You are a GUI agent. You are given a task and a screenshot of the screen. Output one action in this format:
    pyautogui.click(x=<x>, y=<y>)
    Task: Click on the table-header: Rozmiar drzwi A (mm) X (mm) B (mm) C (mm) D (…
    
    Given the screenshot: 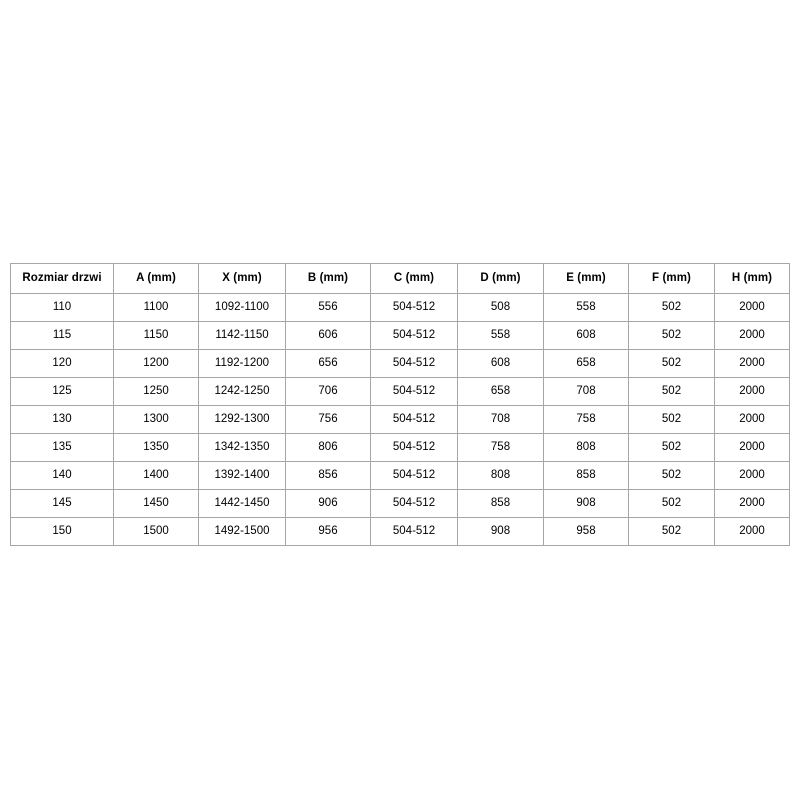 What is the action you would take?
    pyautogui.click(x=400, y=278)
    